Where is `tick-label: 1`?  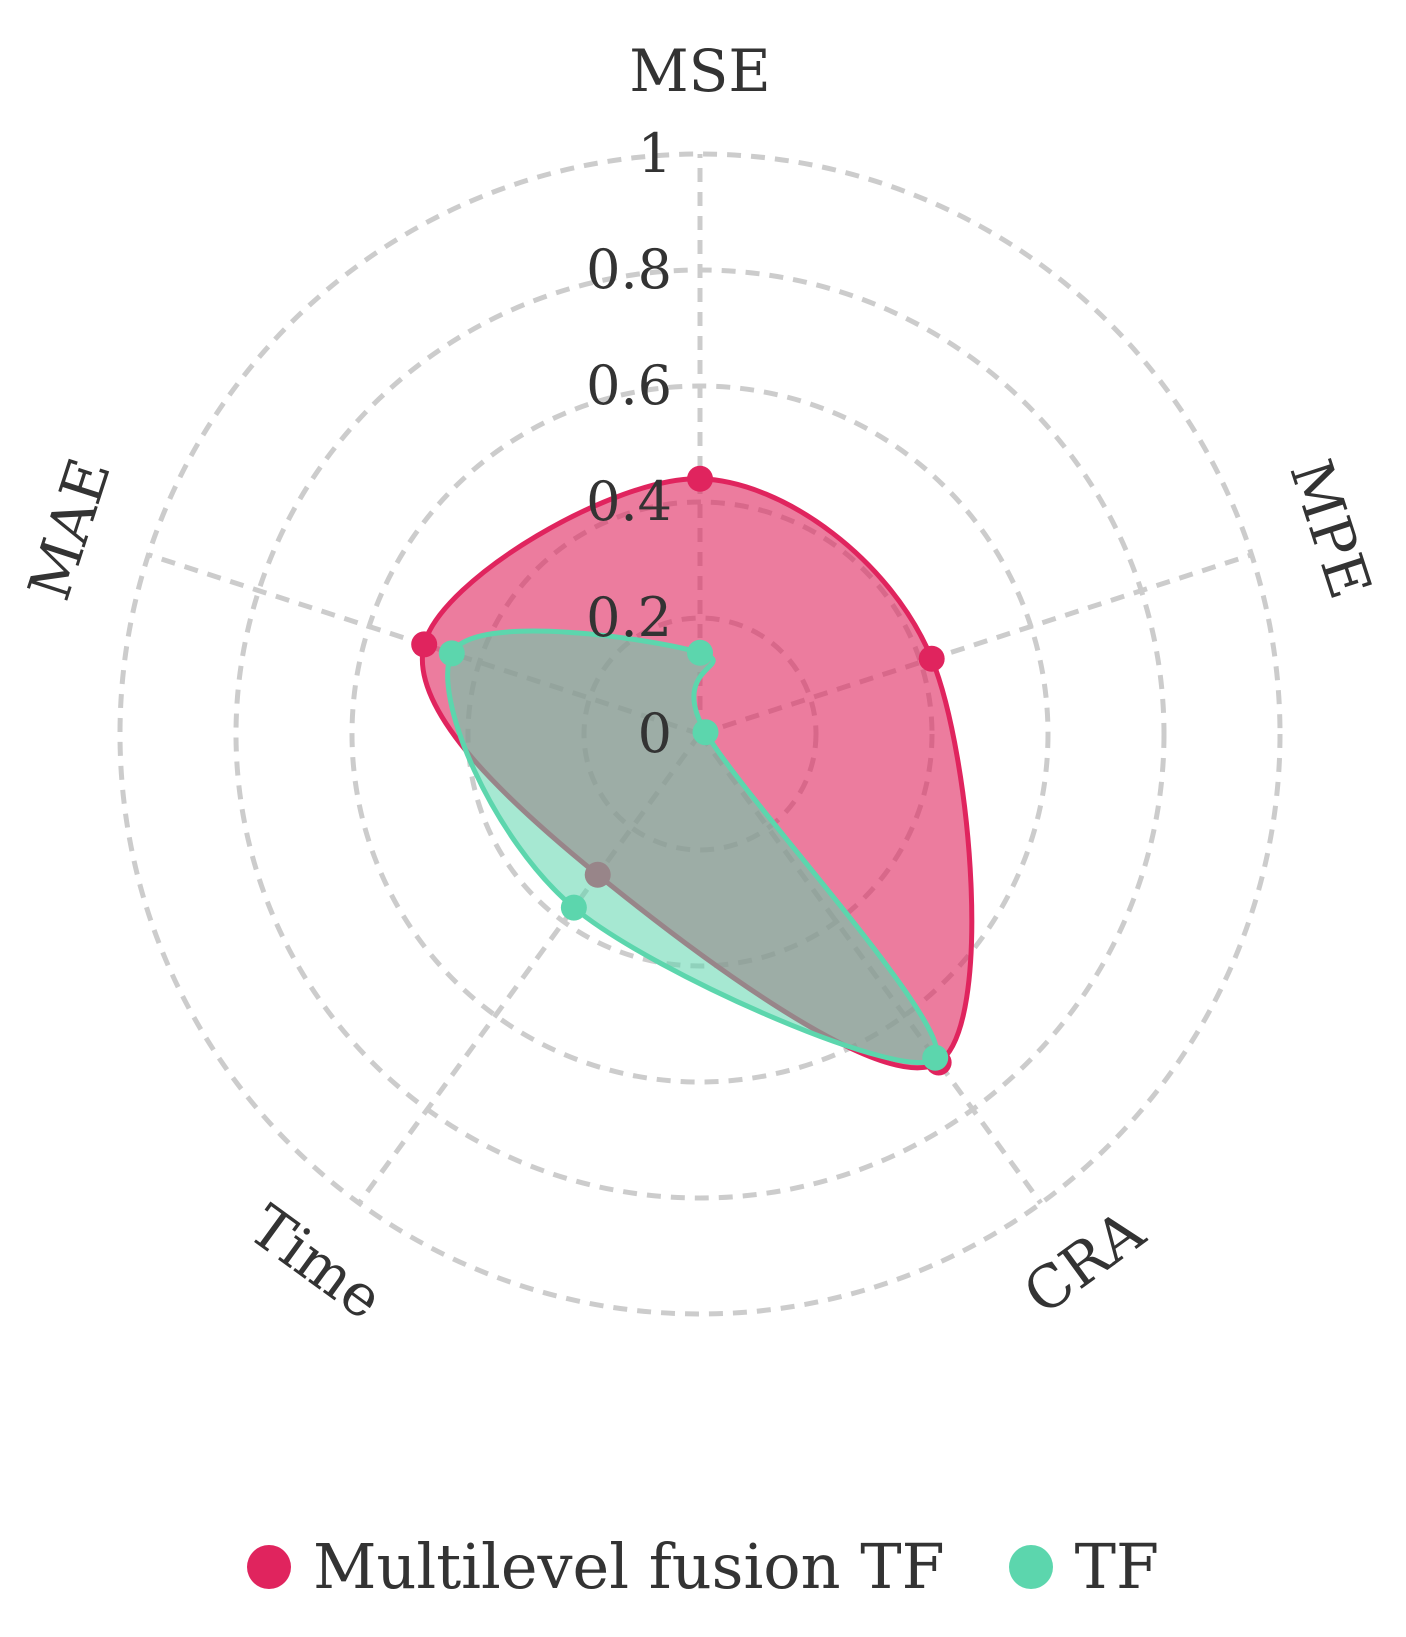 tick-label: 1 is located at coordinates (655, 153).